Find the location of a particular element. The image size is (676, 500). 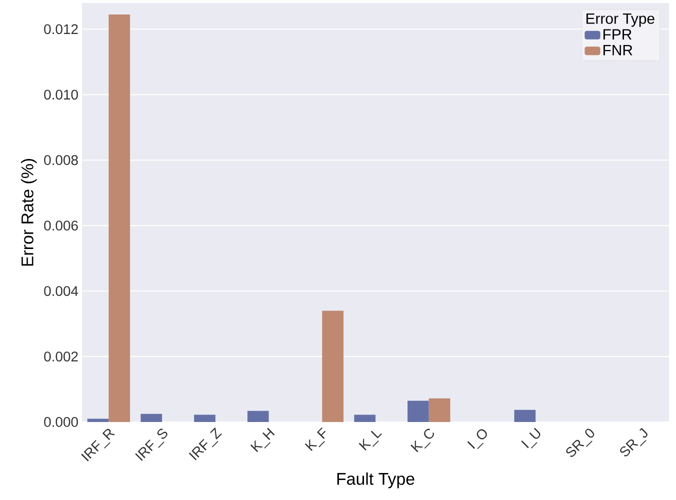

y-axis-title: Error Rate (%) is located at coordinates (28, 212).